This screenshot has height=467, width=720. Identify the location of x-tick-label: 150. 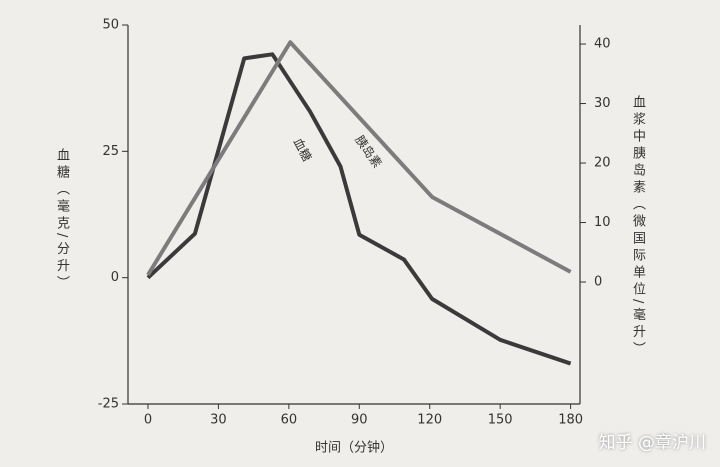
(500, 420).